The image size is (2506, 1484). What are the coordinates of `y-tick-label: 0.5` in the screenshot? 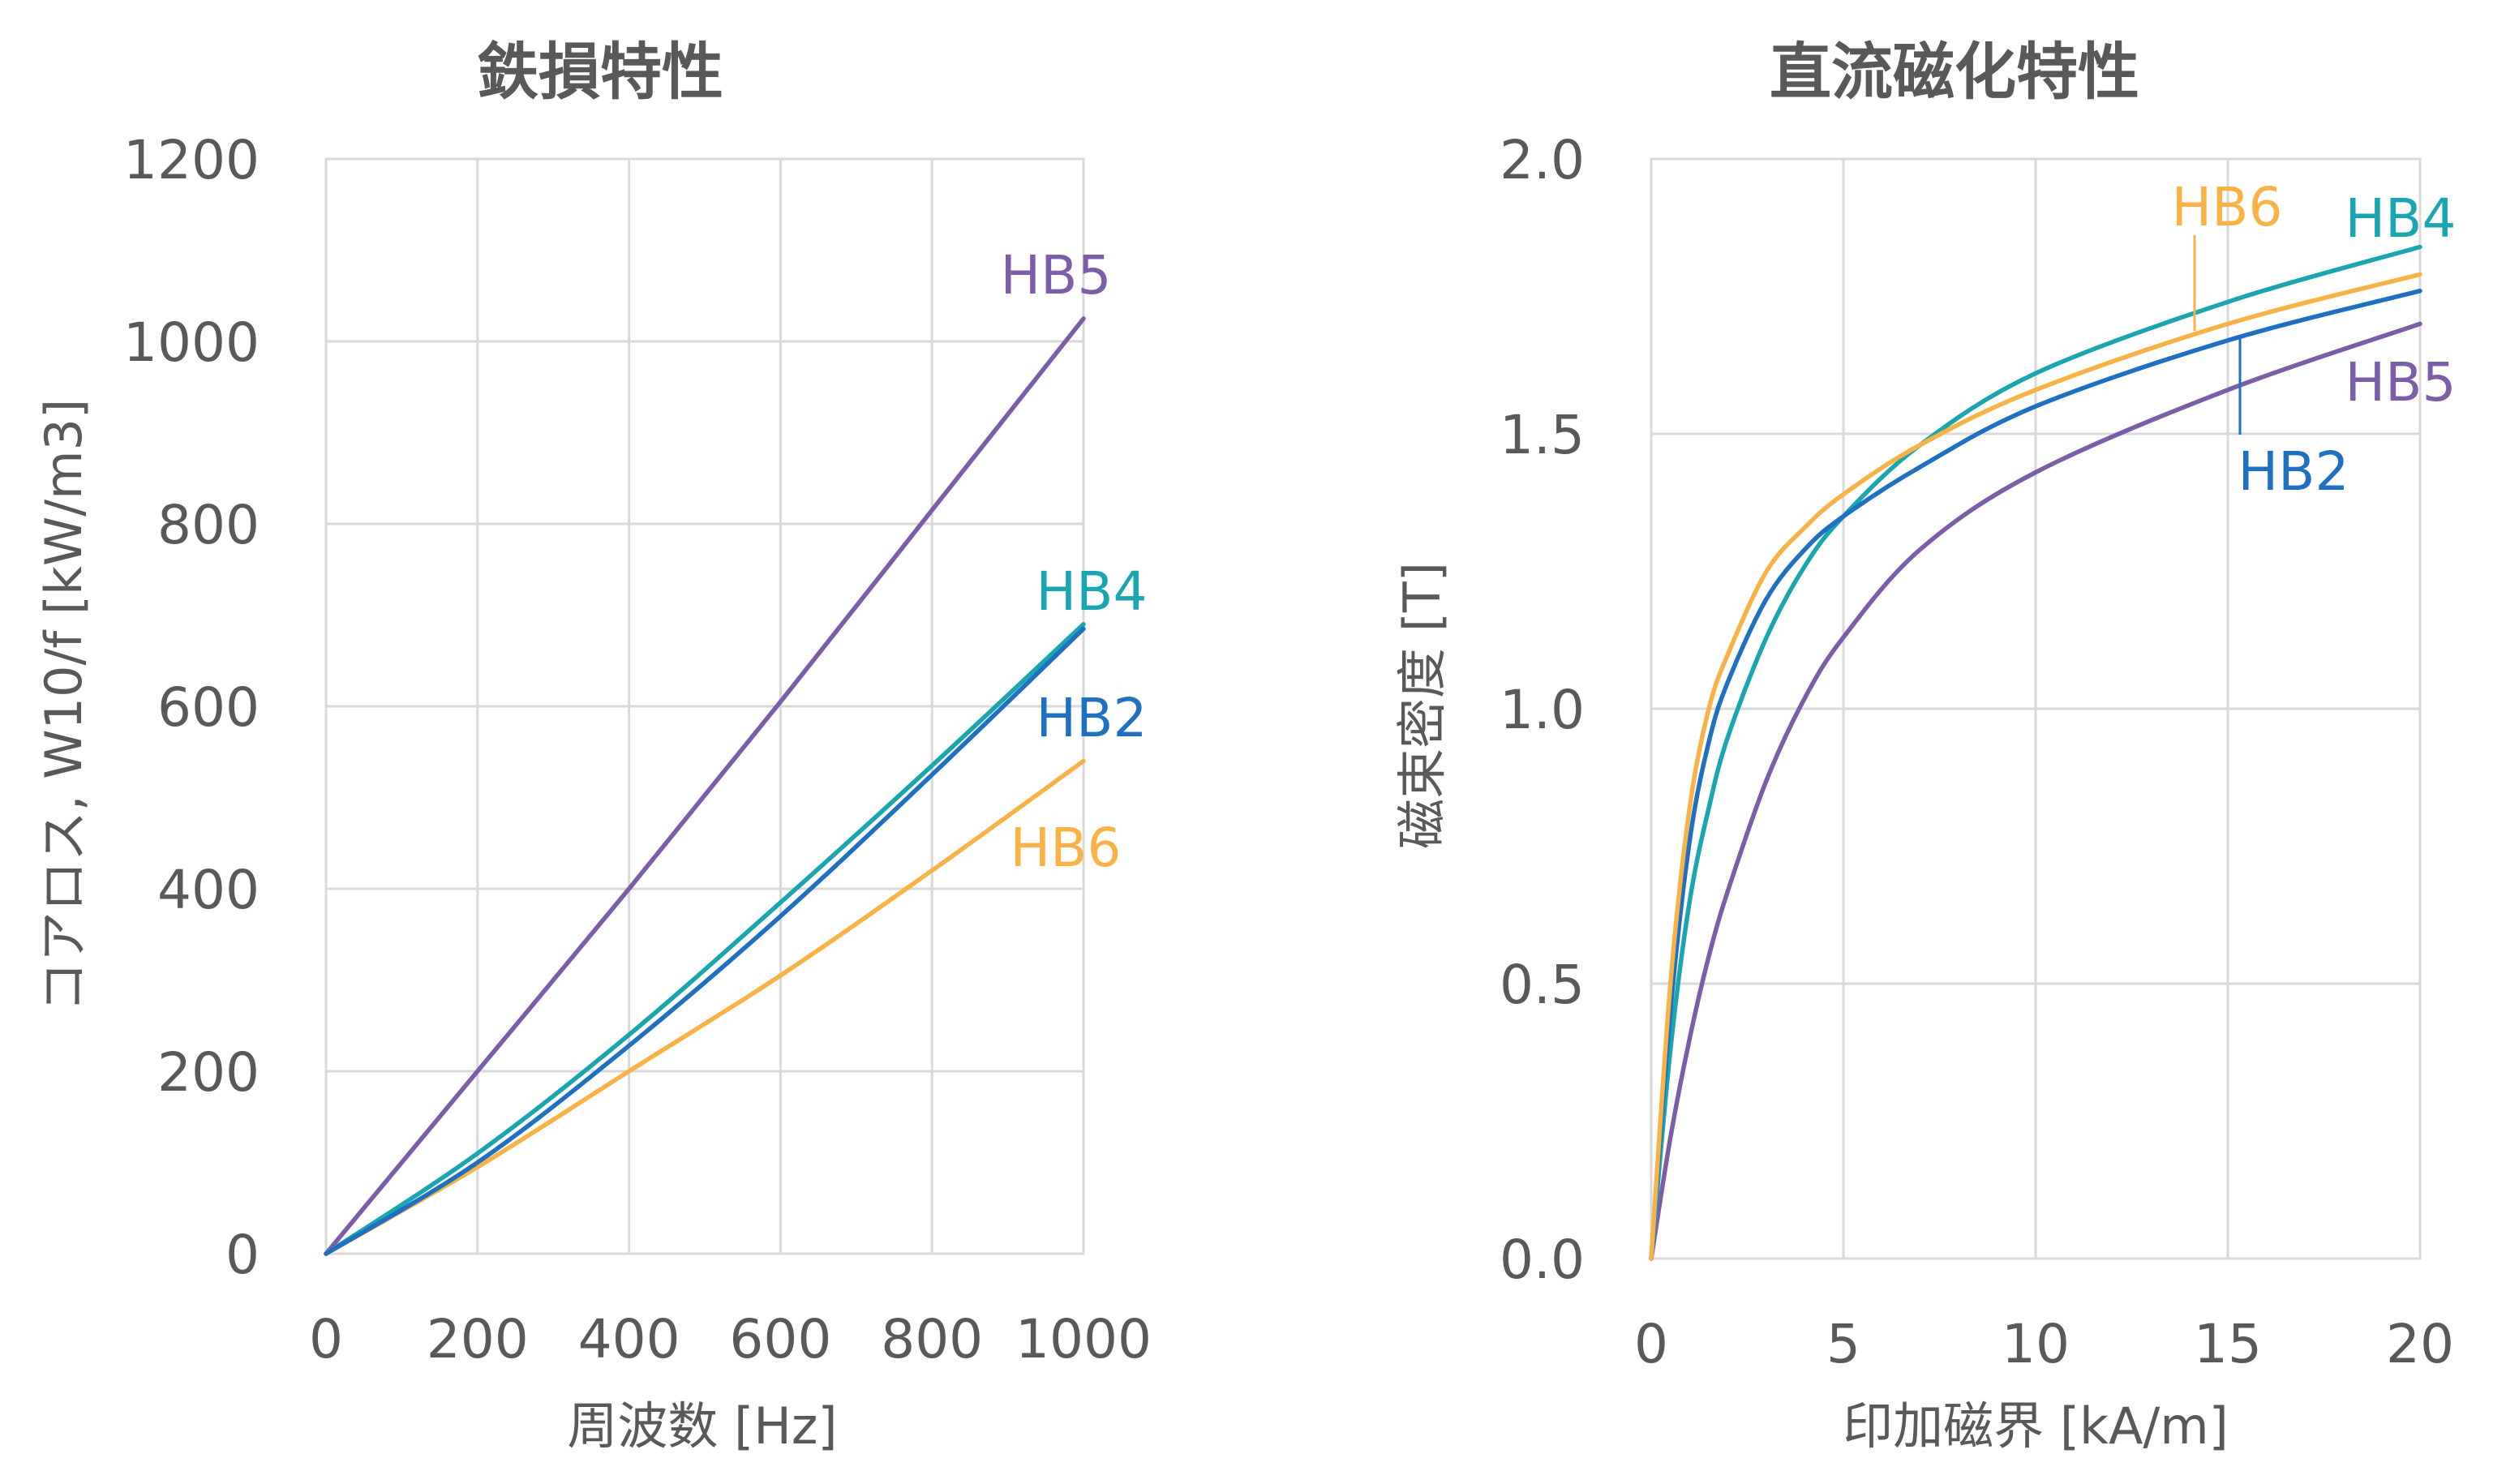 It's located at (1543, 985).